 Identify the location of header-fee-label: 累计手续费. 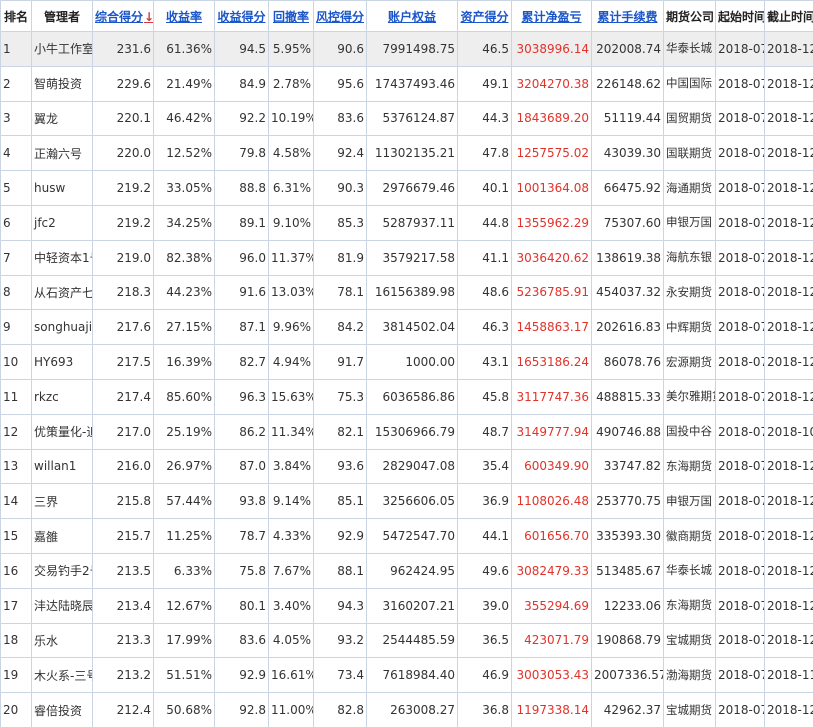
(627, 16).